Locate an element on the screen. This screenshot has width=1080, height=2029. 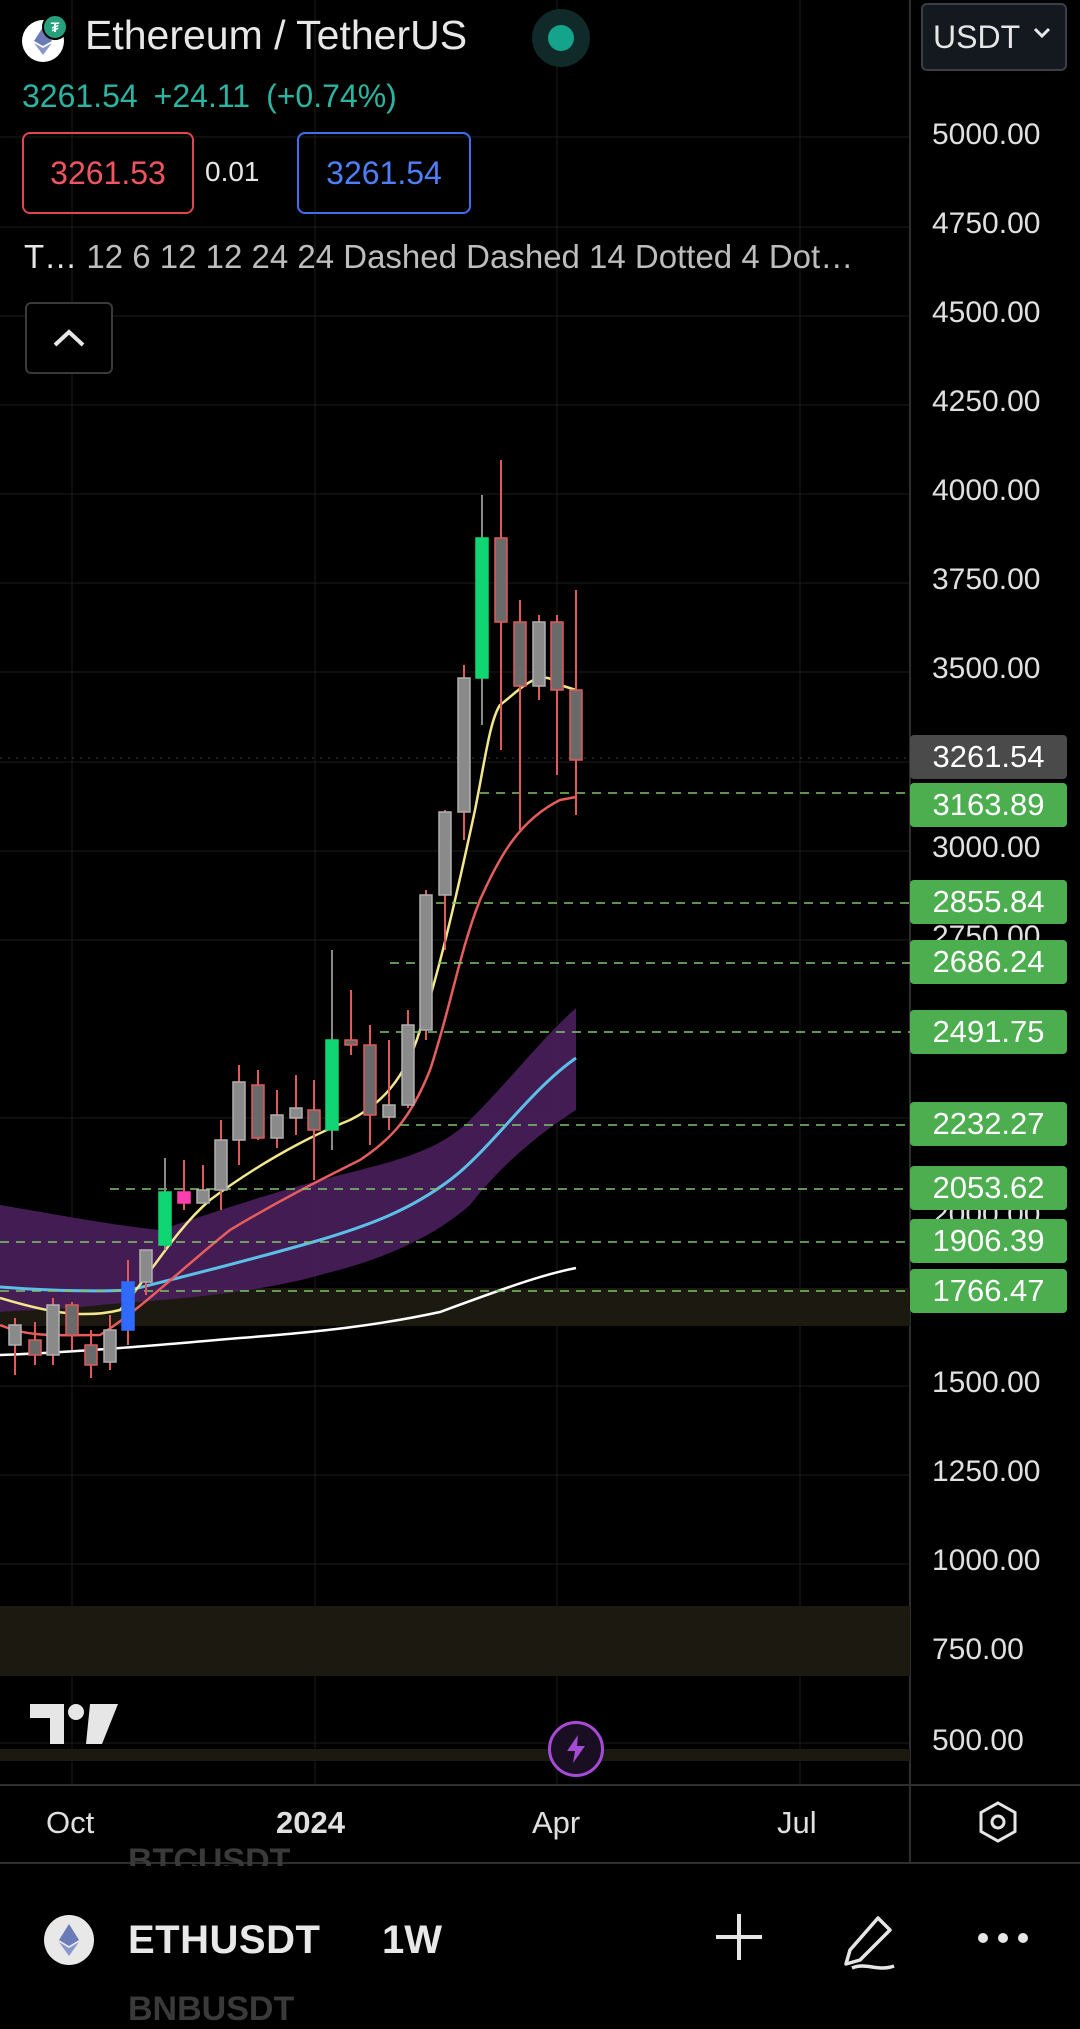
level-price-tag: 2686.24 is located at coordinates (988, 962).